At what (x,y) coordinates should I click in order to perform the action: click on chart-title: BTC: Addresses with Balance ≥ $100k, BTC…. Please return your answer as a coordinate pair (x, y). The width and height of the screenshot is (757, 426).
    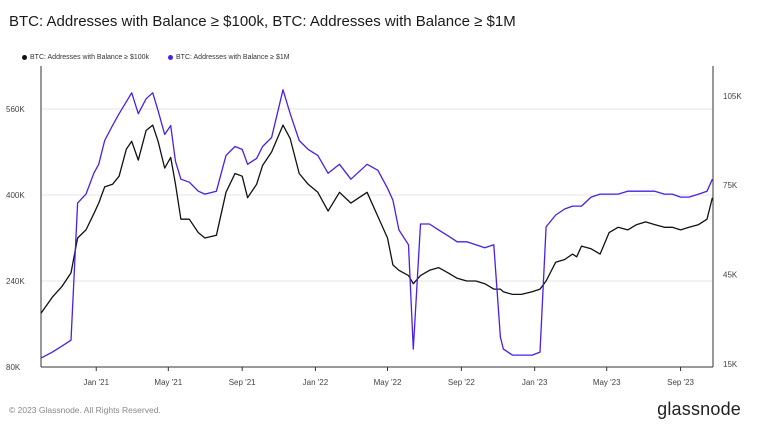
    Looking at the image, I should click on (262, 21).